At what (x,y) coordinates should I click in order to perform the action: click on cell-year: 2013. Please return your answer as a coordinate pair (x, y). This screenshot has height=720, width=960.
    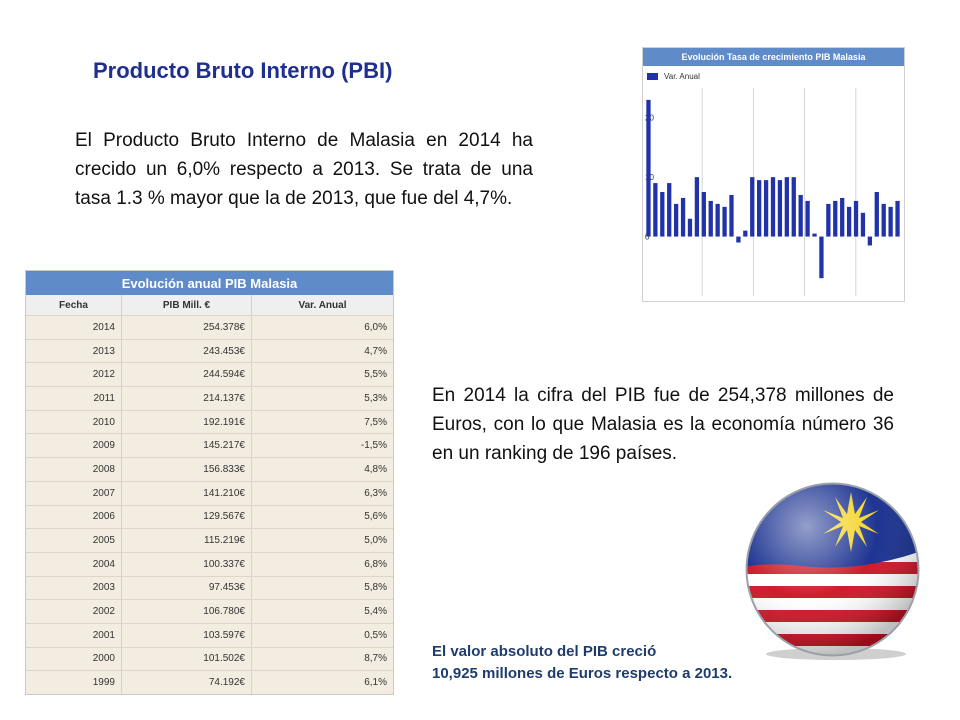
    Looking at the image, I should click on (74, 351).